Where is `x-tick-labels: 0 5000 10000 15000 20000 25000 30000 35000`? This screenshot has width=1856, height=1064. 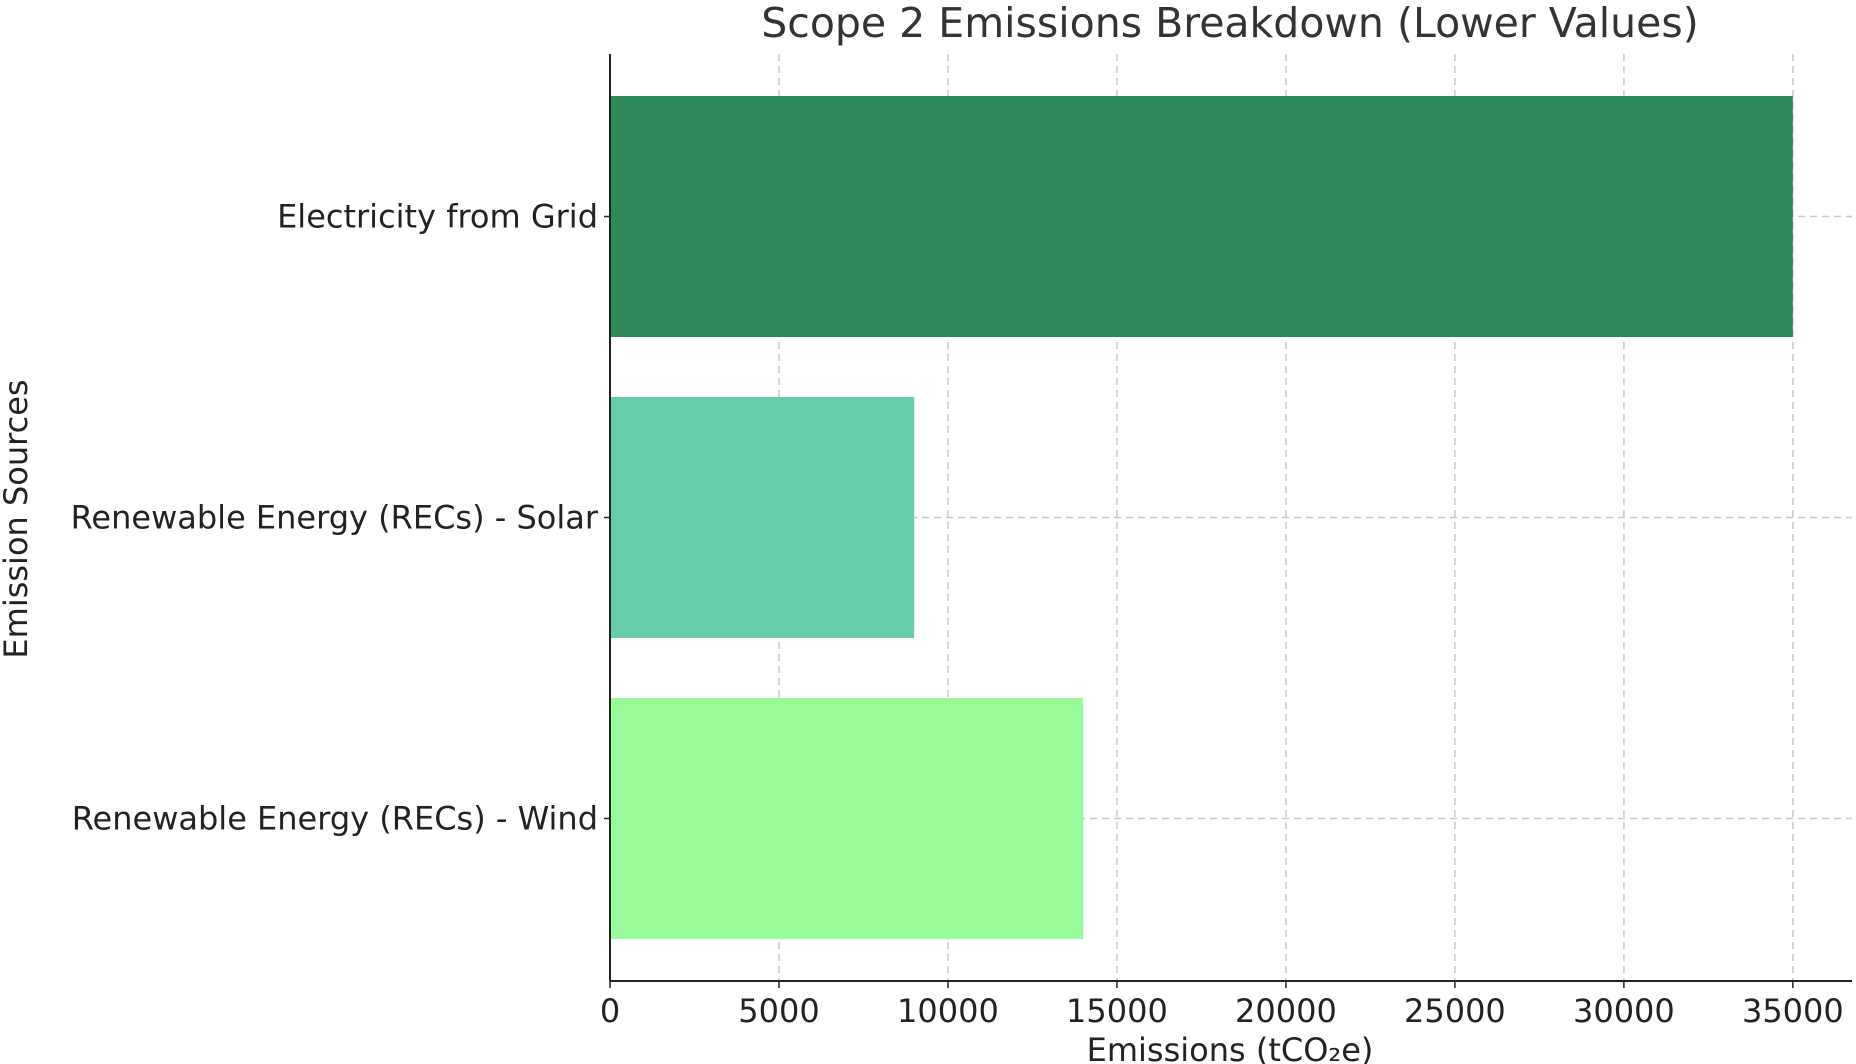
x-tick-labels: 0 5000 10000 15000 20000 25000 30000 35000 is located at coordinates (1222, 1005).